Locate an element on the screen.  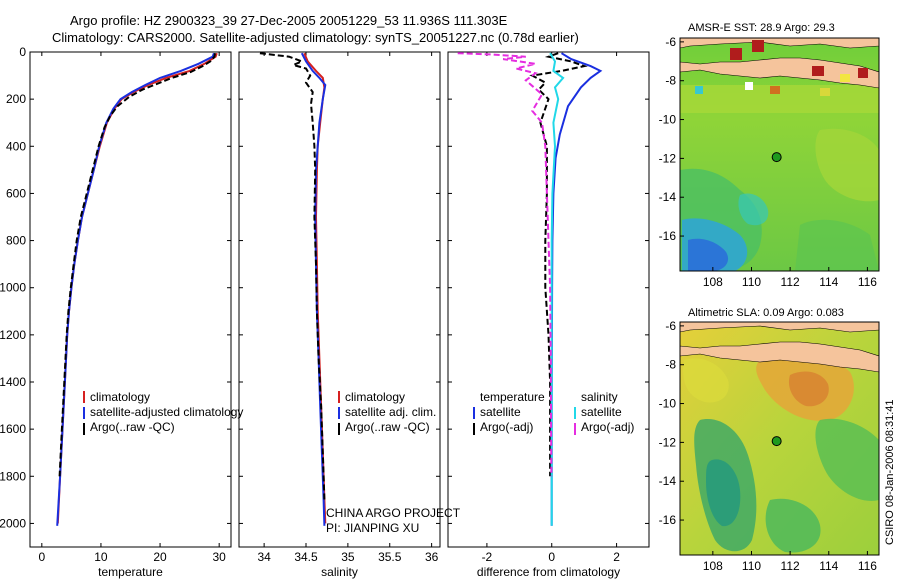
sla-south-green is located at coordinates (793, 525).